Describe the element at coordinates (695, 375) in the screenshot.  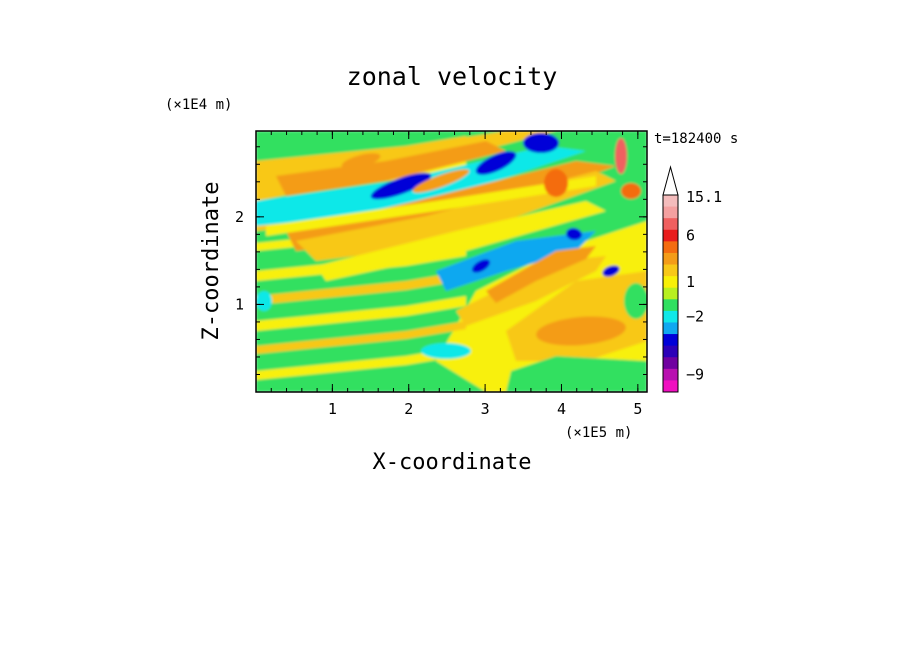
I see `colorbar-label: −9` at that location.